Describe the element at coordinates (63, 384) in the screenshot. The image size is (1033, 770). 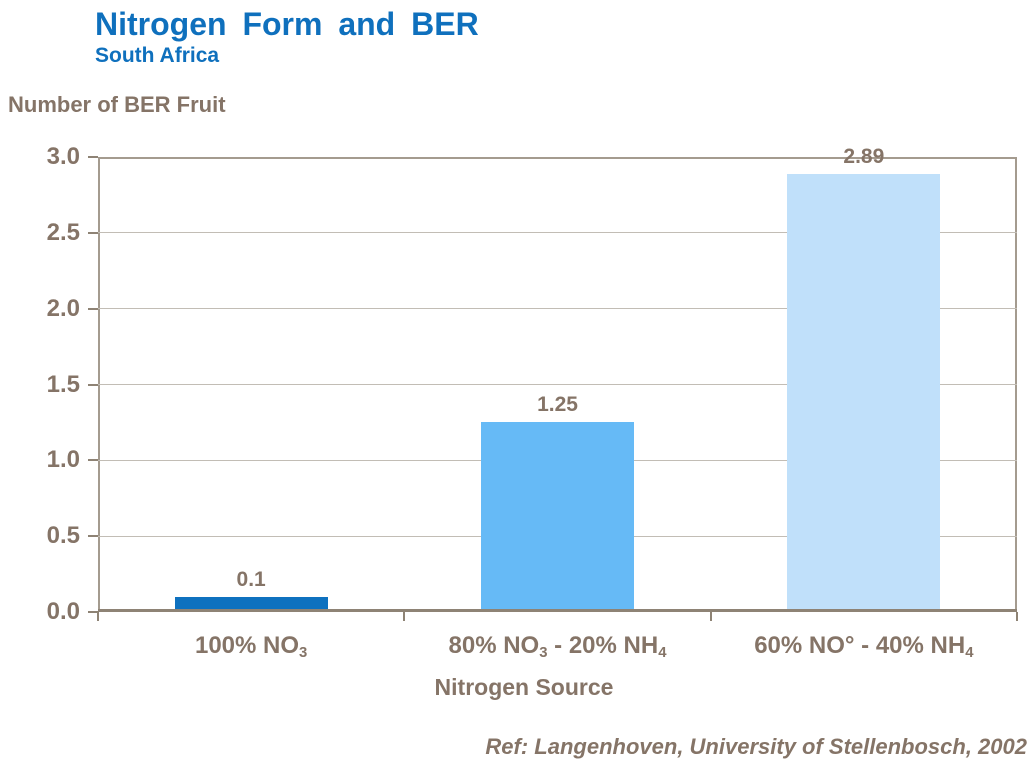
I see `y-tick-label: 1.5` at that location.